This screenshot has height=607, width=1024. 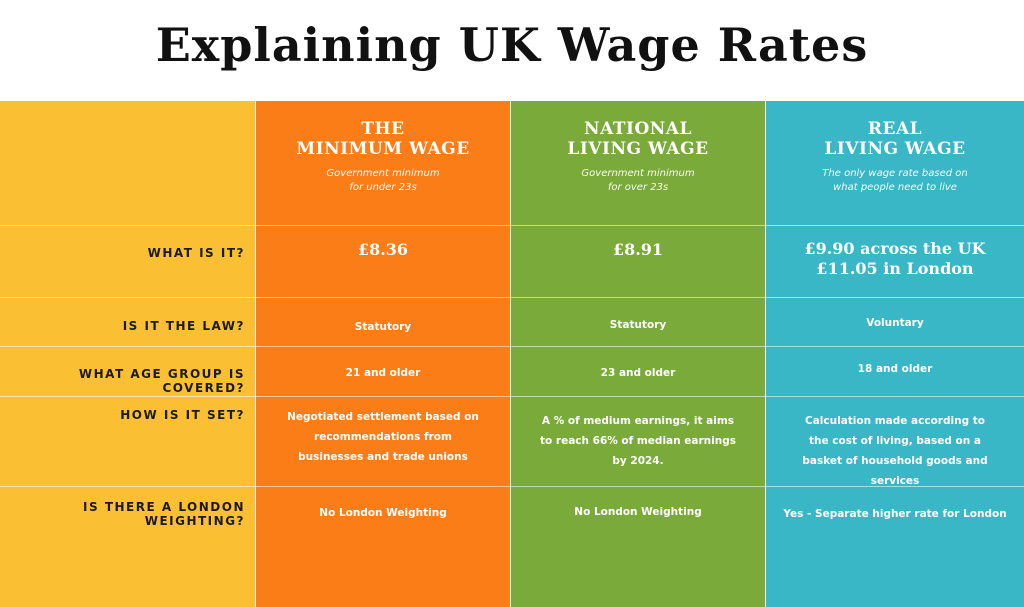 I want to click on row-label-is-it-the-law: IS IT THE LAW?, so click(x=183, y=326).